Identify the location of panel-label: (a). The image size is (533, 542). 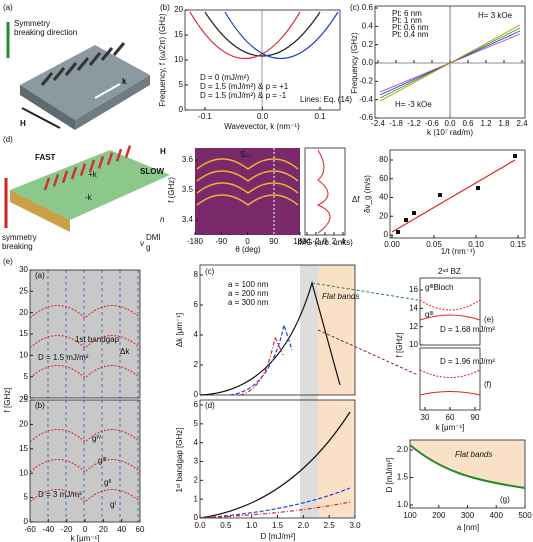
(40, 275).